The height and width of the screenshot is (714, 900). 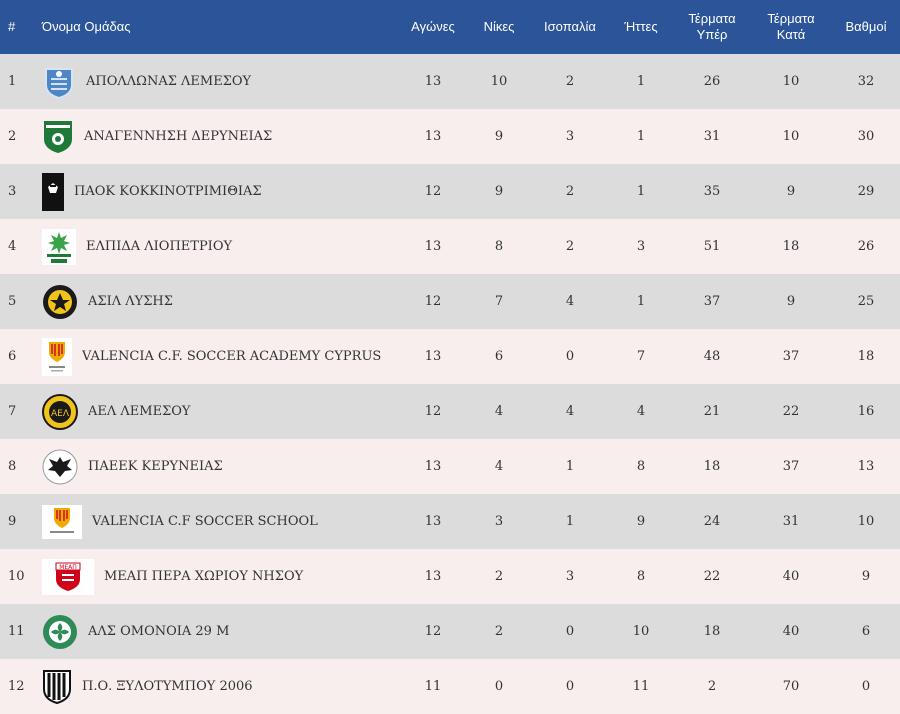 I want to click on rank-cell: 4, so click(x=12, y=246).